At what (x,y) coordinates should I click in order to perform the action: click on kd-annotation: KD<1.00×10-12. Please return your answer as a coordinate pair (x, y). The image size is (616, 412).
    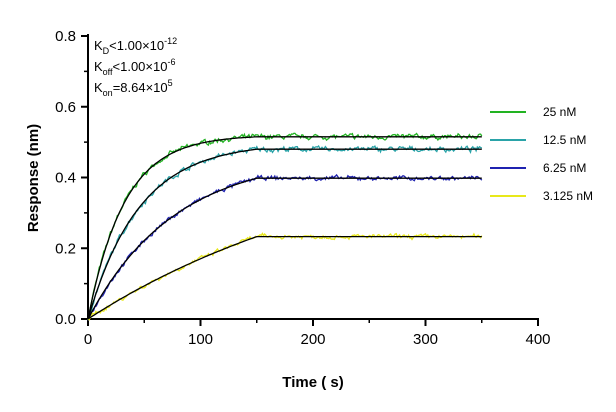
    Looking at the image, I should click on (135, 46).